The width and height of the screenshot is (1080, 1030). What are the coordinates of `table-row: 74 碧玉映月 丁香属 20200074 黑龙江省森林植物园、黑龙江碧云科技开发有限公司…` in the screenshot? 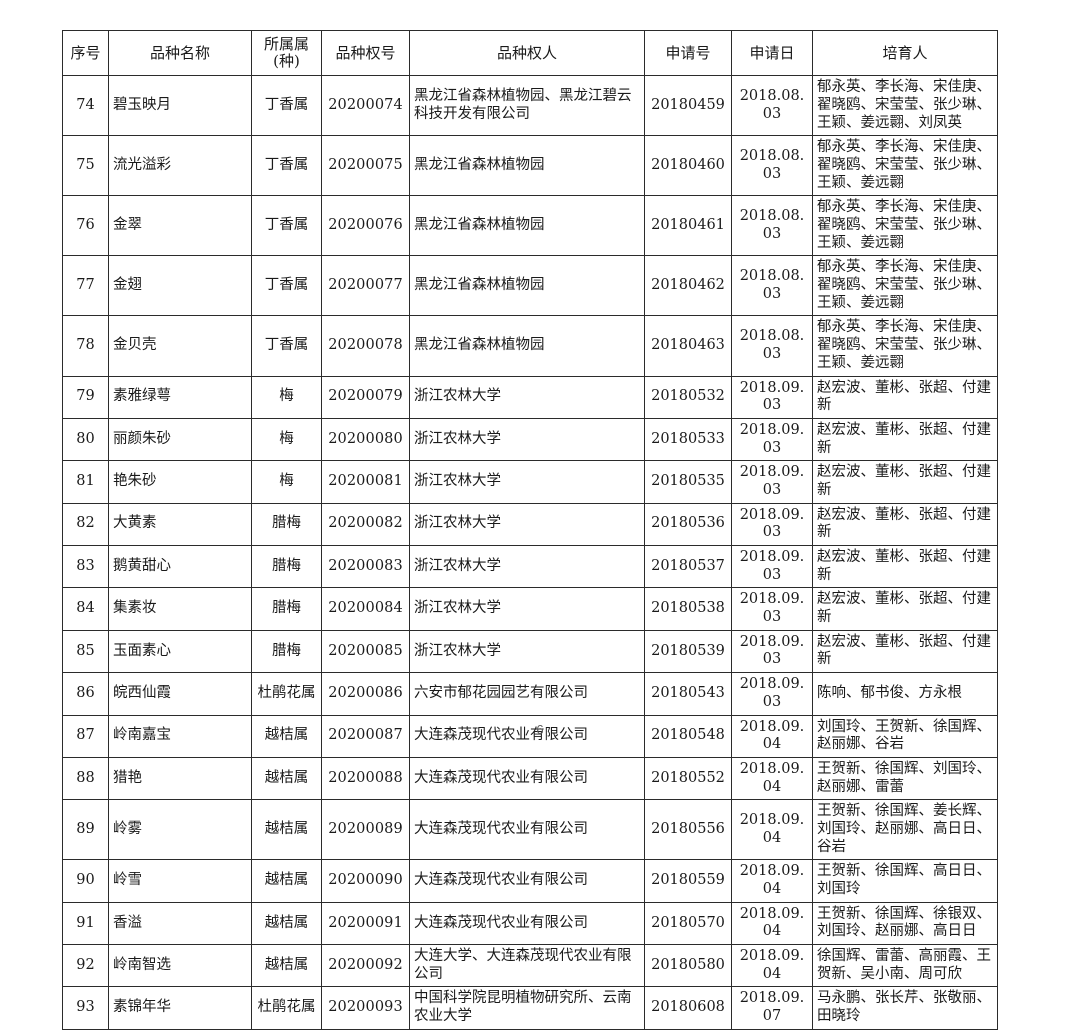 It's located at (530, 106).